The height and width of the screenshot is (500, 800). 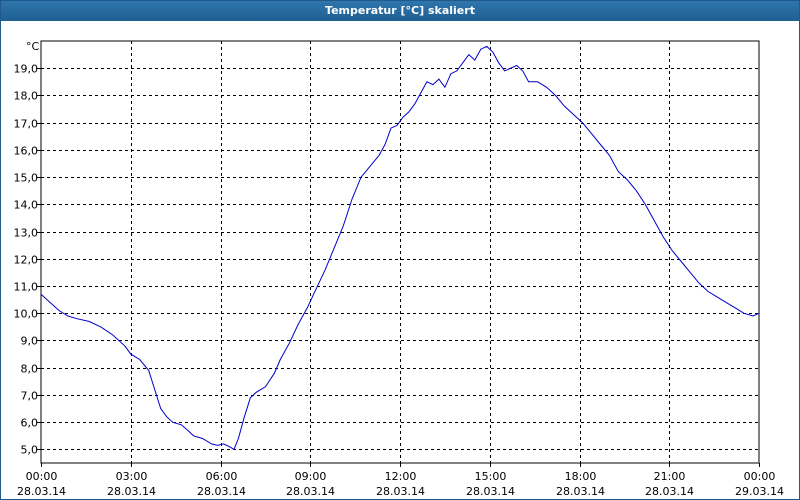 What do you see at coordinates (311, 476) in the screenshot?
I see `x-tick-time-label: 09:00` at bounding box center [311, 476].